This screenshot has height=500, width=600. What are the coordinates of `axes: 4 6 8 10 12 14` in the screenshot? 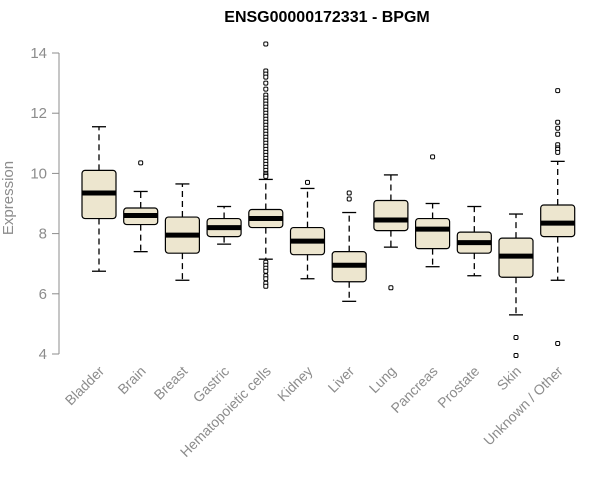 It's located at (45, 204).